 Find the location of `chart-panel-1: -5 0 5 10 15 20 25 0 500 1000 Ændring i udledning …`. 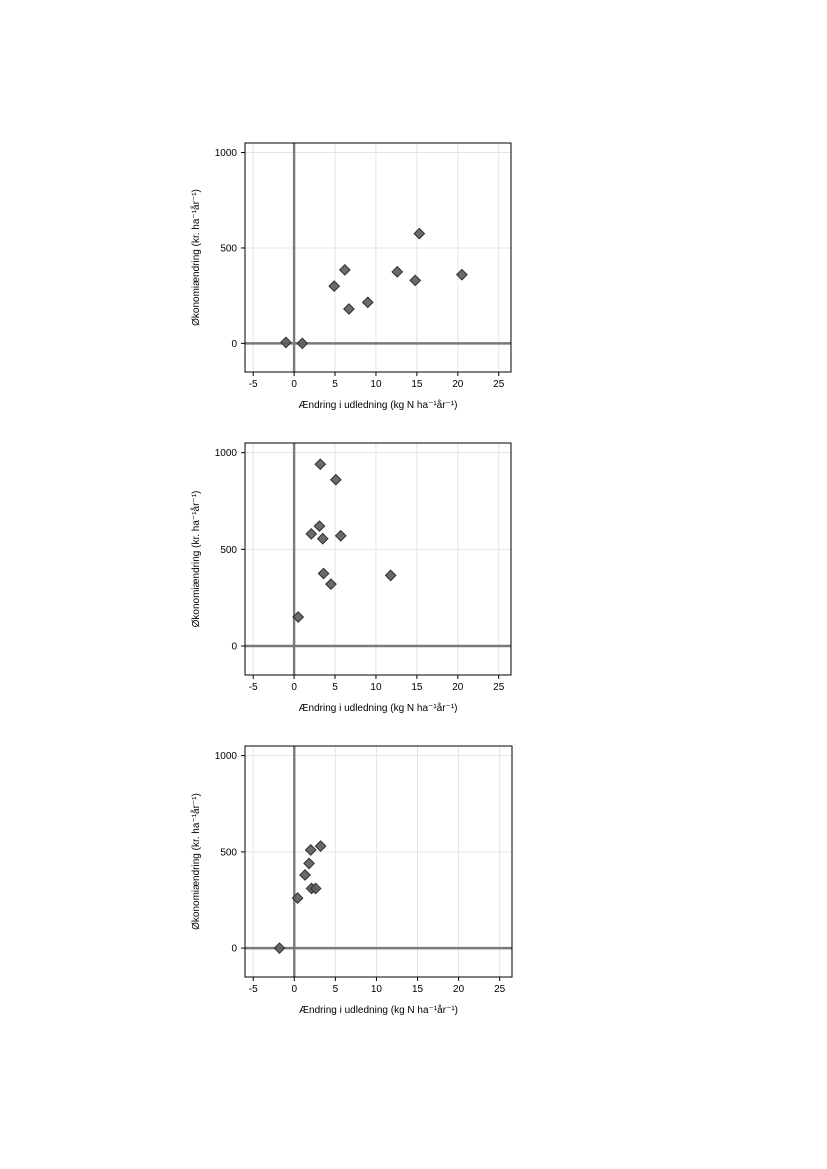

chart-panel-1: -5 0 5 10 15 20 25 0 500 1000 Ændring i udledning … is located at coordinates (351, 276).